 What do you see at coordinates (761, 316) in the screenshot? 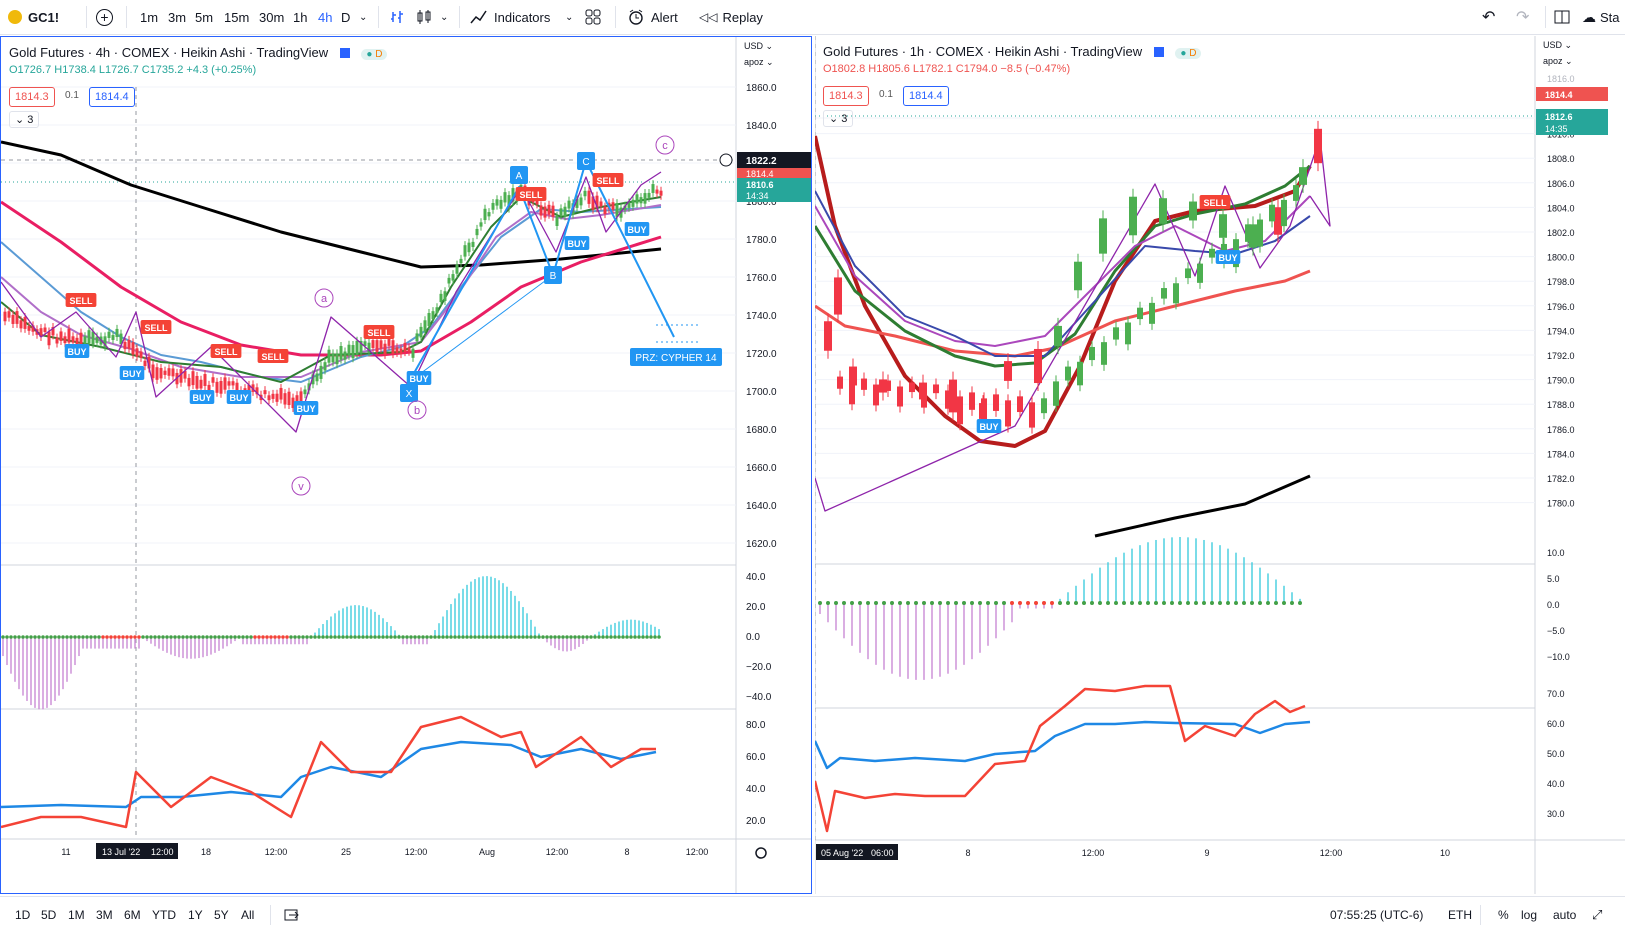
I see `price-tick: 1740.0` at bounding box center [761, 316].